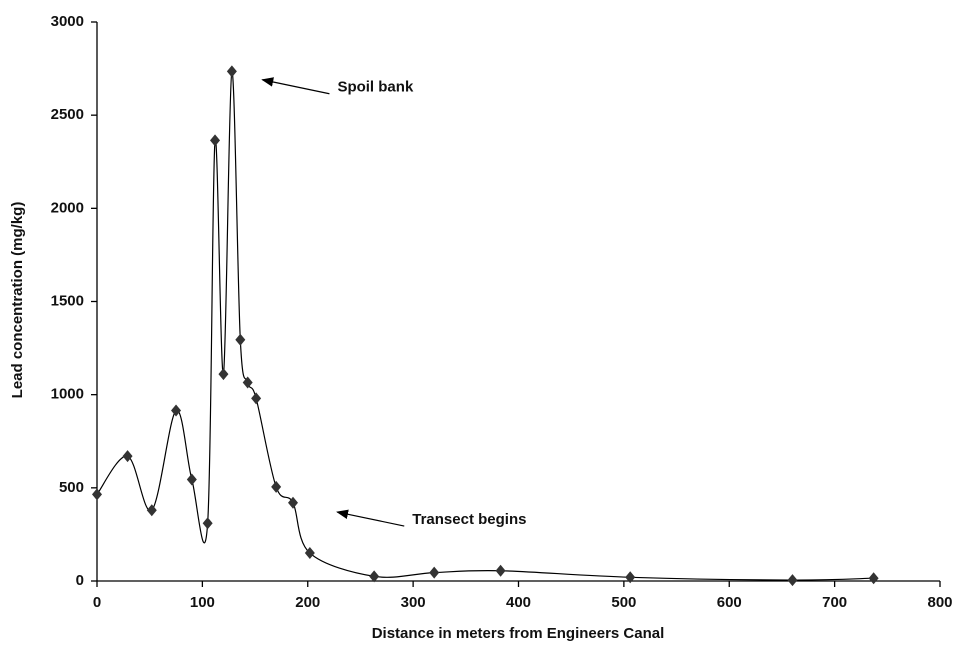 The height and width of the screenshot is (654, 969). Describe the element at coordinates (67, 394) in the screenshot. I see `y-tick-label: 1000` at that location.